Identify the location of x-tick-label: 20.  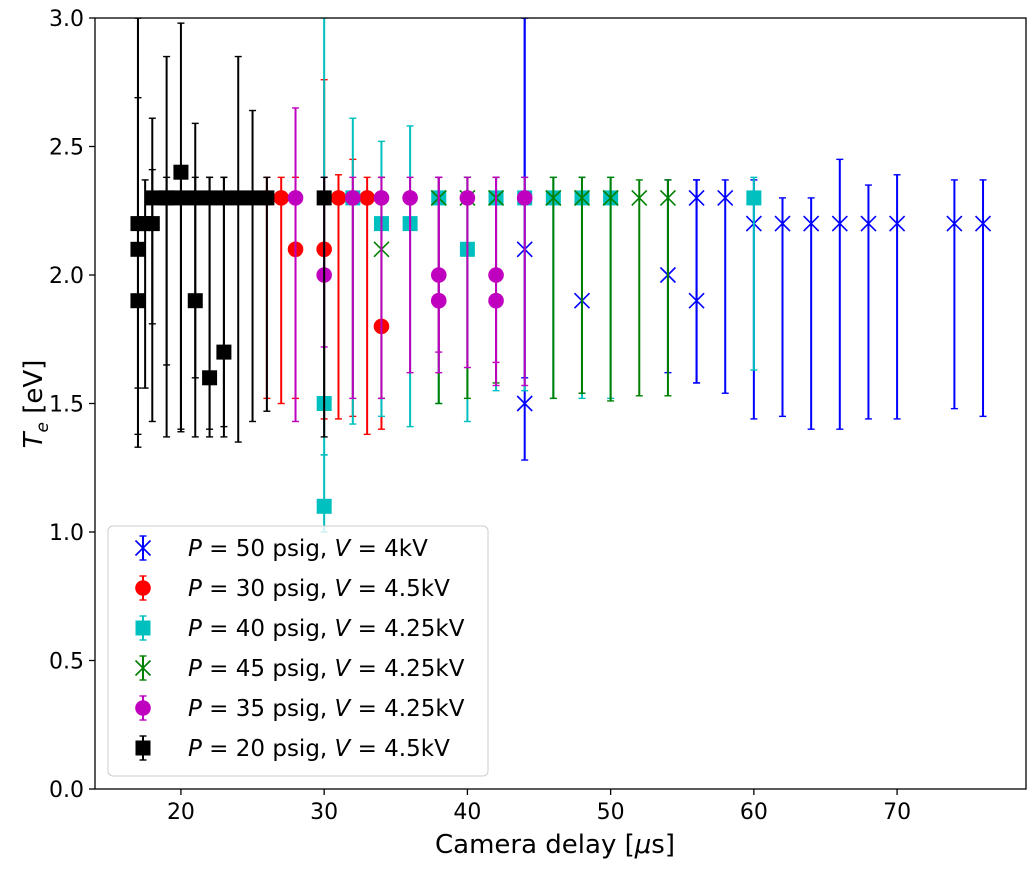
(181, 812).